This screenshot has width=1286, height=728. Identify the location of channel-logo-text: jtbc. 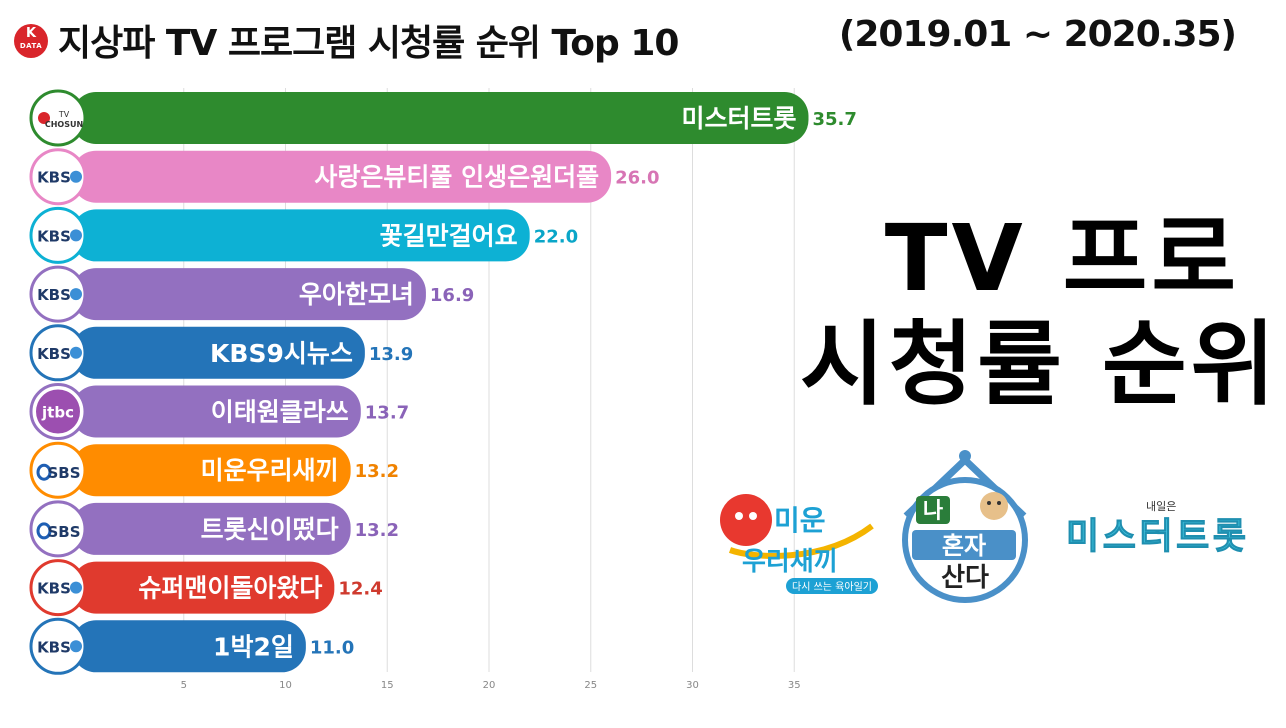
(57, 413).